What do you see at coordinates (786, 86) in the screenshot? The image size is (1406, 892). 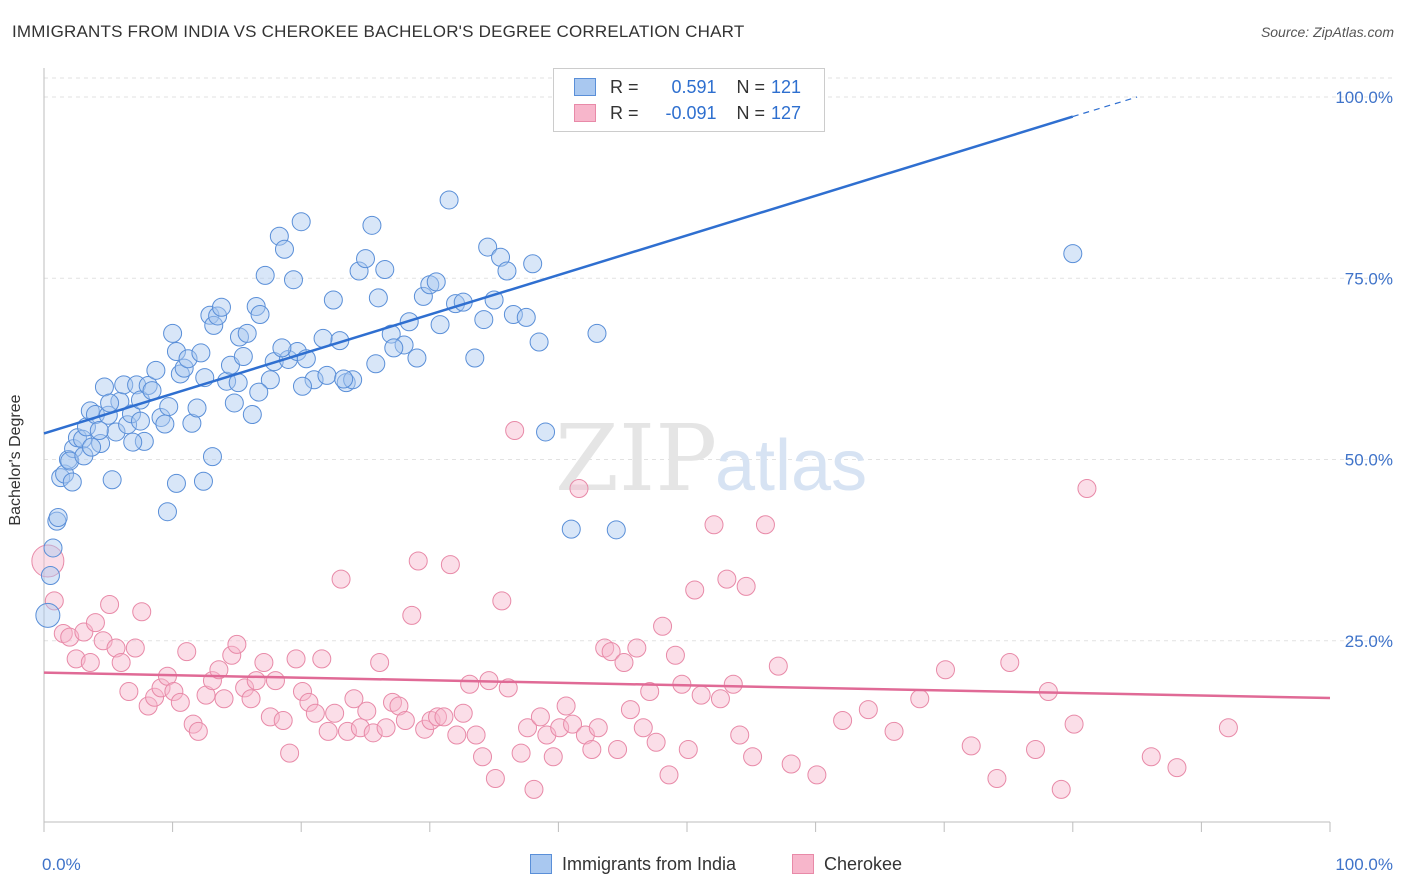 I see `legend-n-value-india: 121` at bounding box center [786, 86].